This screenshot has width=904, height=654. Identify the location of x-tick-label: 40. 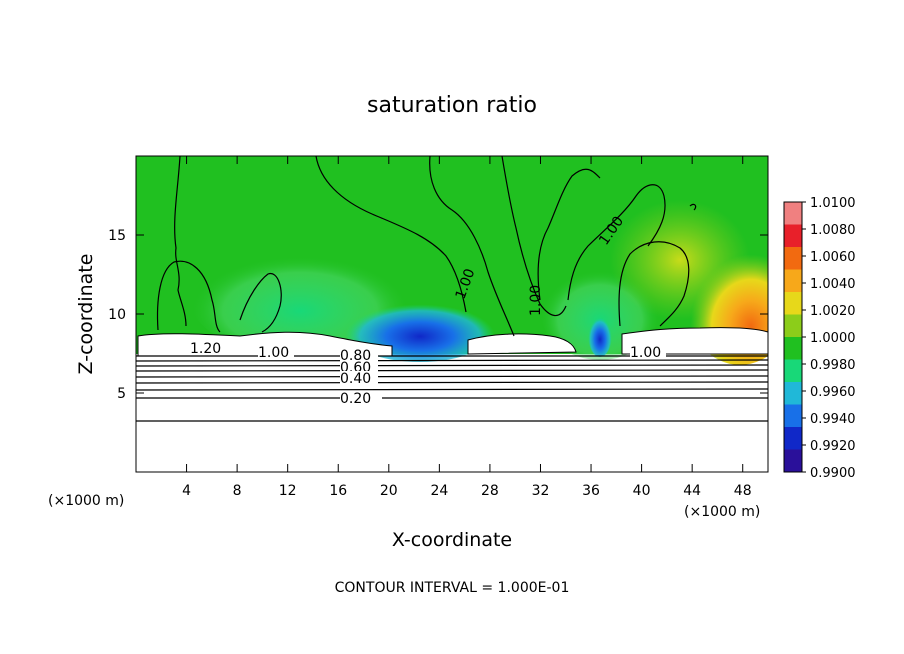
(642, 491).